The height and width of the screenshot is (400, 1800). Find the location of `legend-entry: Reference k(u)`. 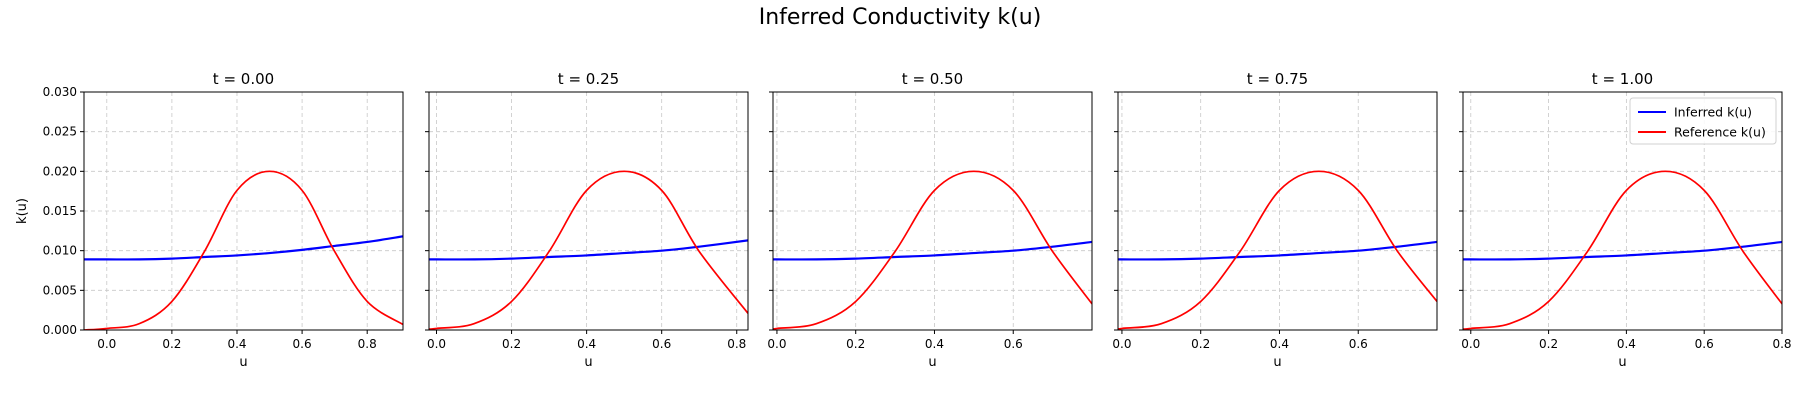

legend-entry: Reference k(u) is located at coordinates (1720, 132).